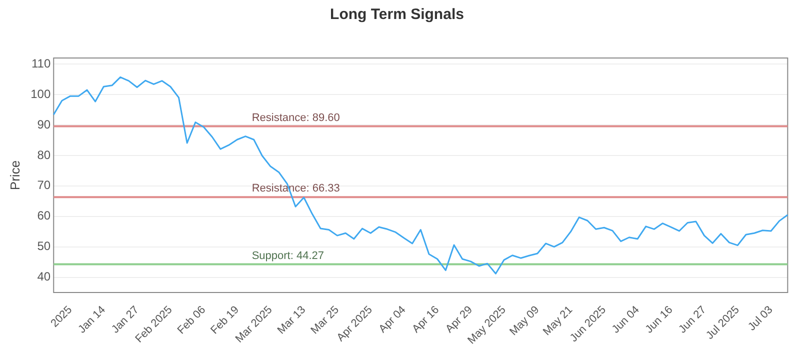 The height and width of the screenshot is (350, 800). Describe the element at coordinates (296, 118) in the screenshot. I see `ref-line-label: Resistance: 89.60` at that location.